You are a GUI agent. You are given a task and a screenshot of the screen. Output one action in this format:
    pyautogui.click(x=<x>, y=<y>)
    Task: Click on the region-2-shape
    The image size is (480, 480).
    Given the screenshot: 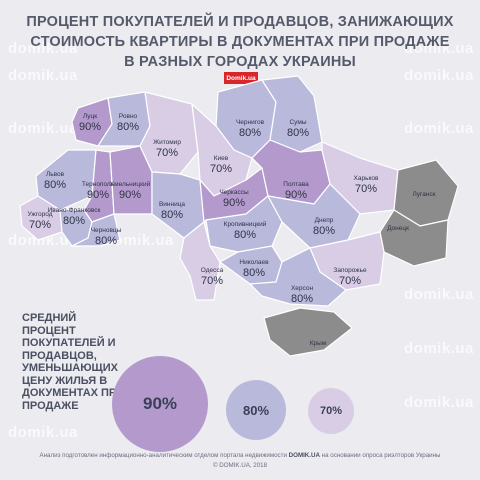 What is the action you would take?
    pyautogui.click(x=169, y=133)
    